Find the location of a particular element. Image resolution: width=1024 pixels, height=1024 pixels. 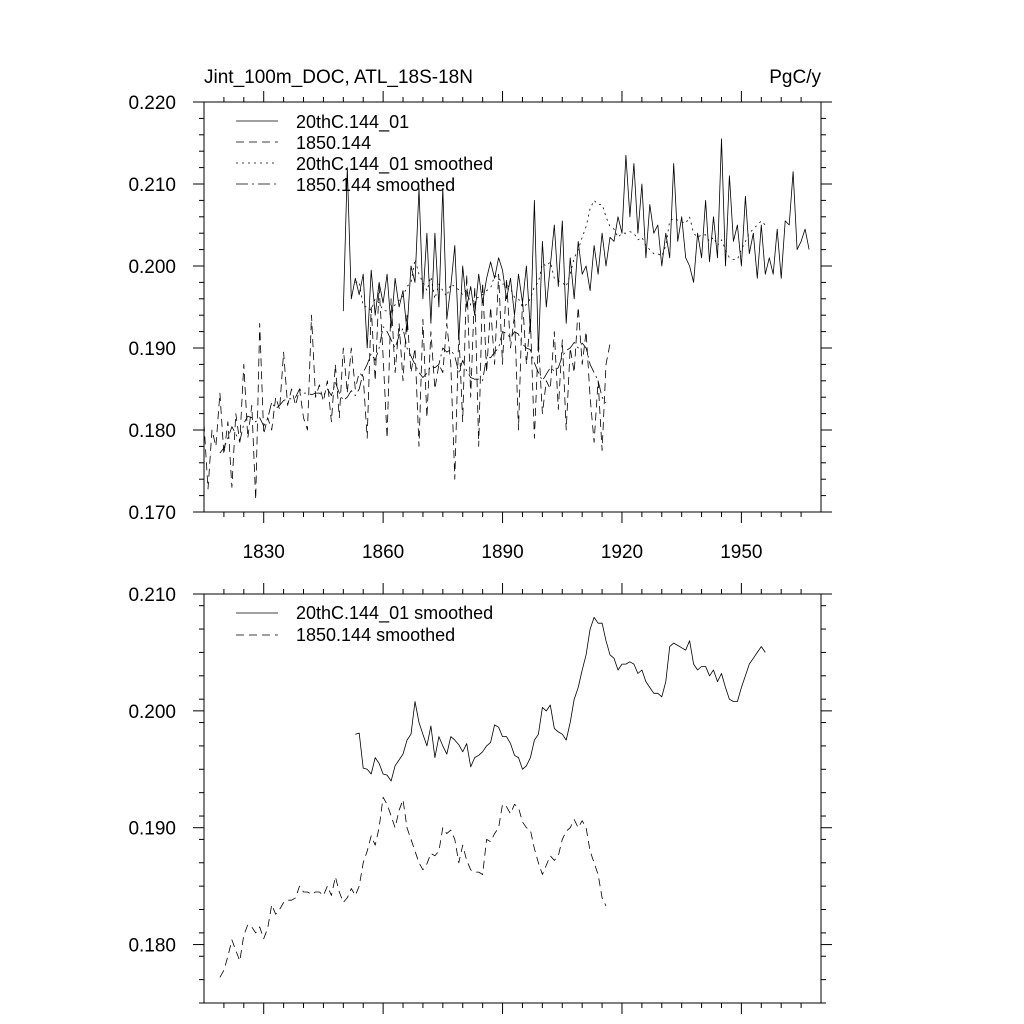

bottom-legend: 20thC.144_01 smoothed 1850.144 smoothed is located at coordinates (364, 624).